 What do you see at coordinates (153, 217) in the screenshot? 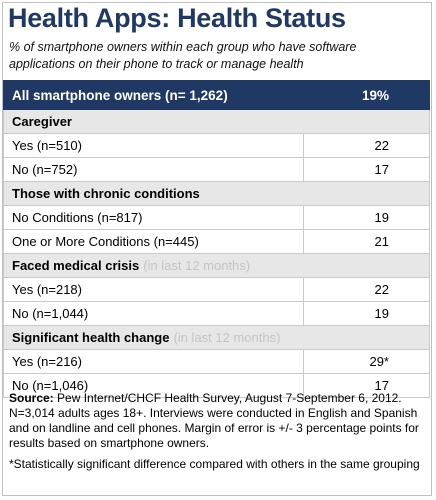
I see `row-label: No Conditions (n=817)` at bounding box center [153, 217].